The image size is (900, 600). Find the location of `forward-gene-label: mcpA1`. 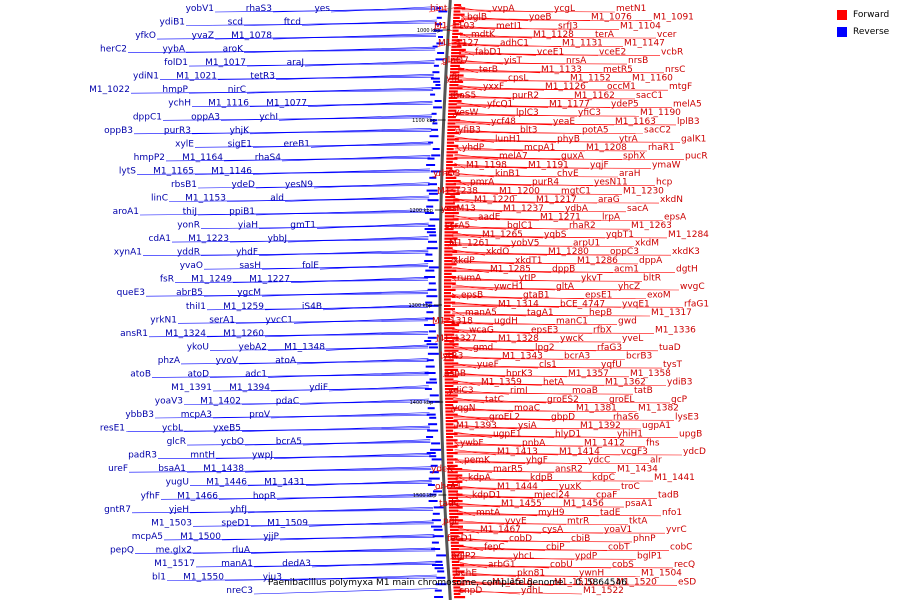

forward-gene-label: mcpA1 is located at coordinates (539, 148).